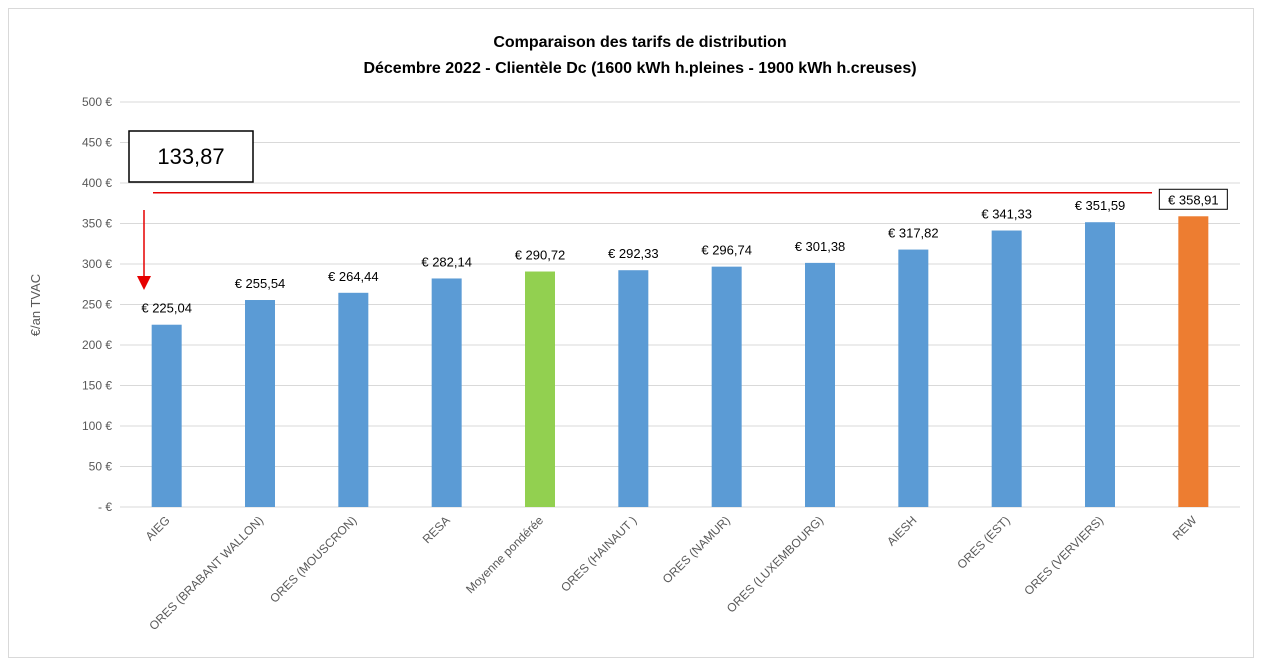 This screenshot has height=663, width=1263. Describe the element at coordinates (101, 467) in the screenshot. I see `y-tick-label: 50 €` at that location.